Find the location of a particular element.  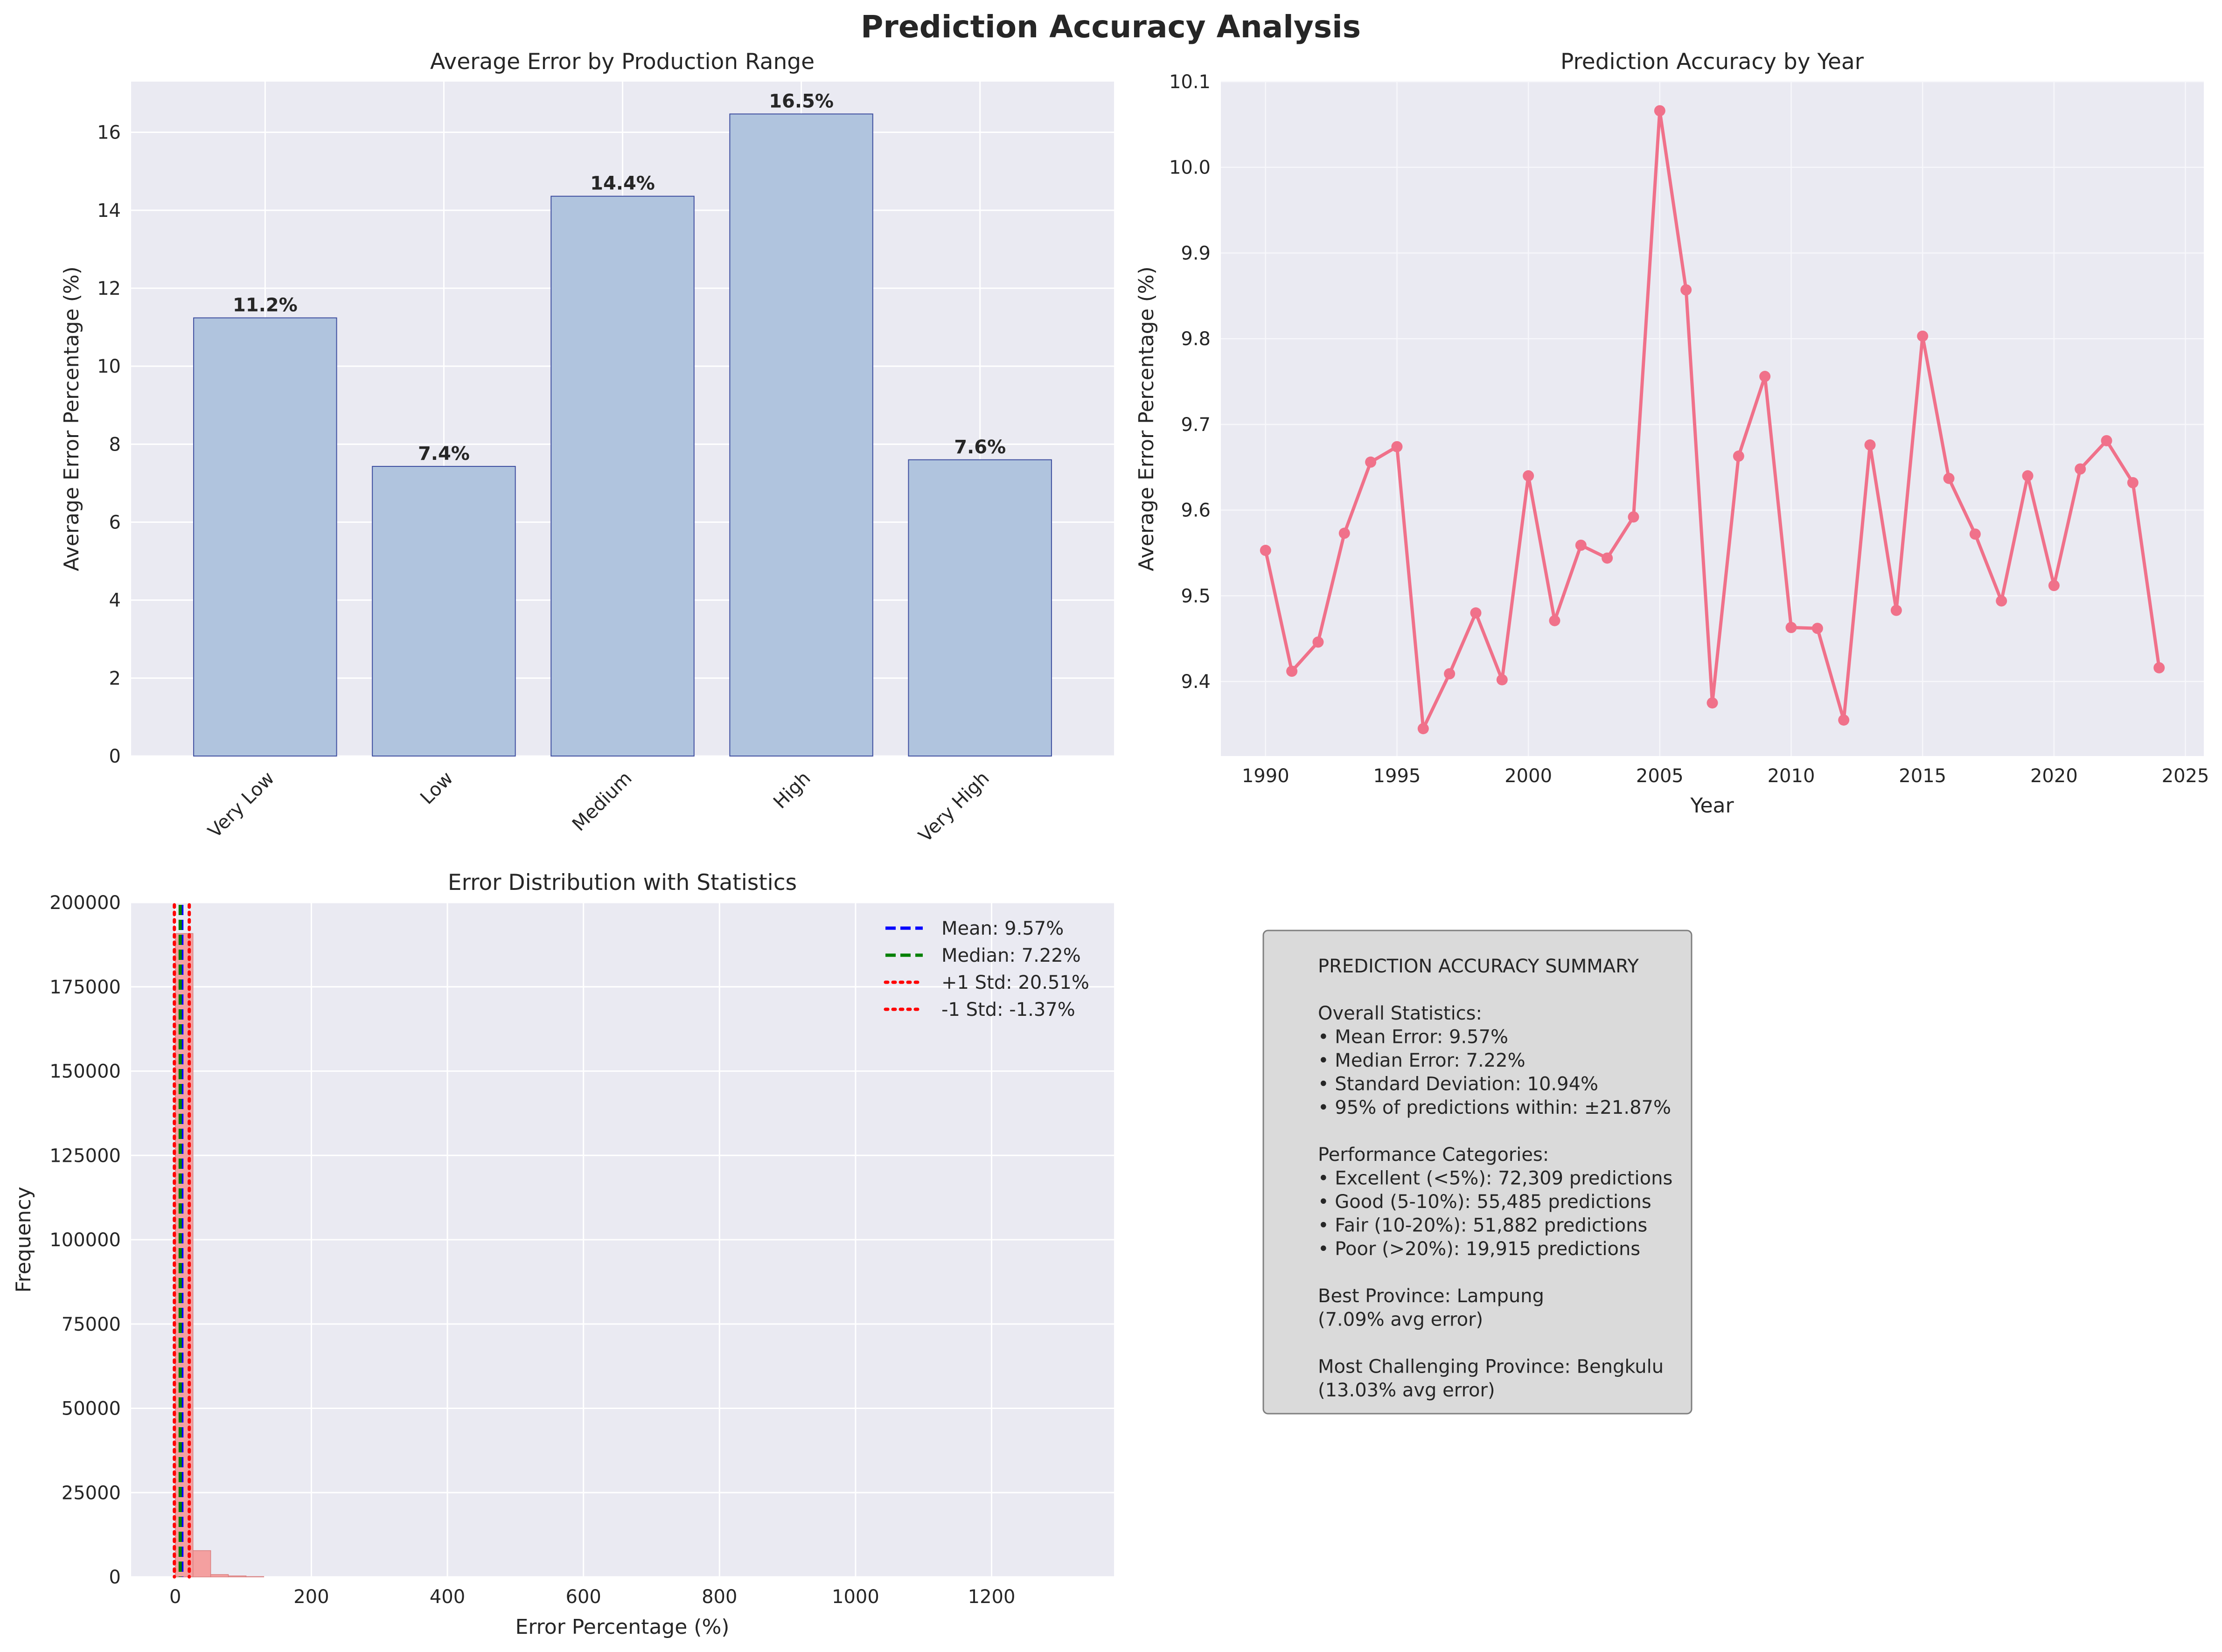

line-point-1999 is located at coordinates (1502, 680).